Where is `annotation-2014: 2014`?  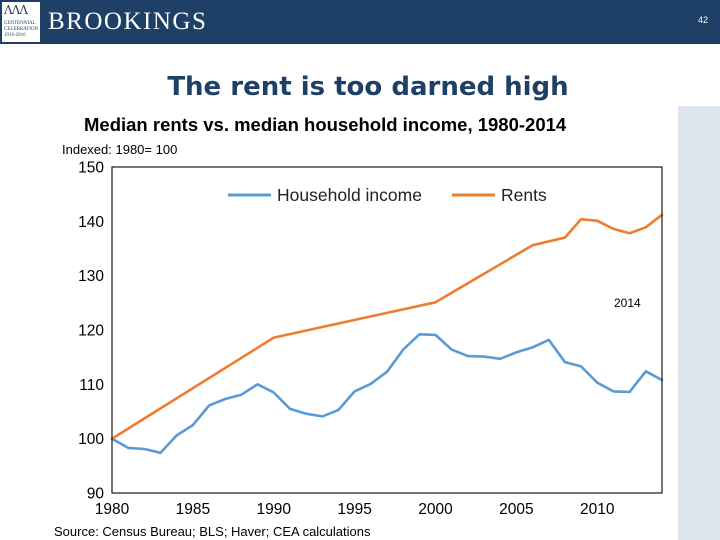 annotation-2014: 2014 is located at coordinates (627, 303).